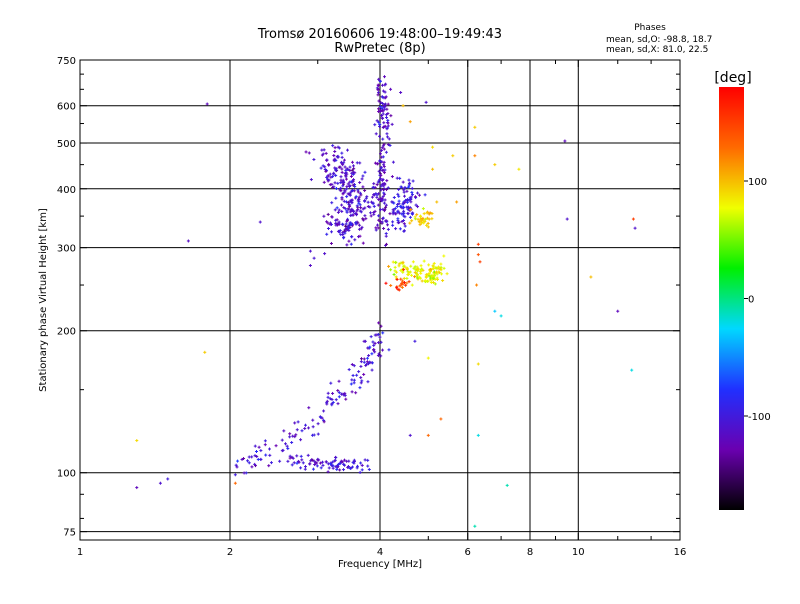 This screenshot has width=800, height=604. I want to click on x-tick-label: 16, so click(680, 552).